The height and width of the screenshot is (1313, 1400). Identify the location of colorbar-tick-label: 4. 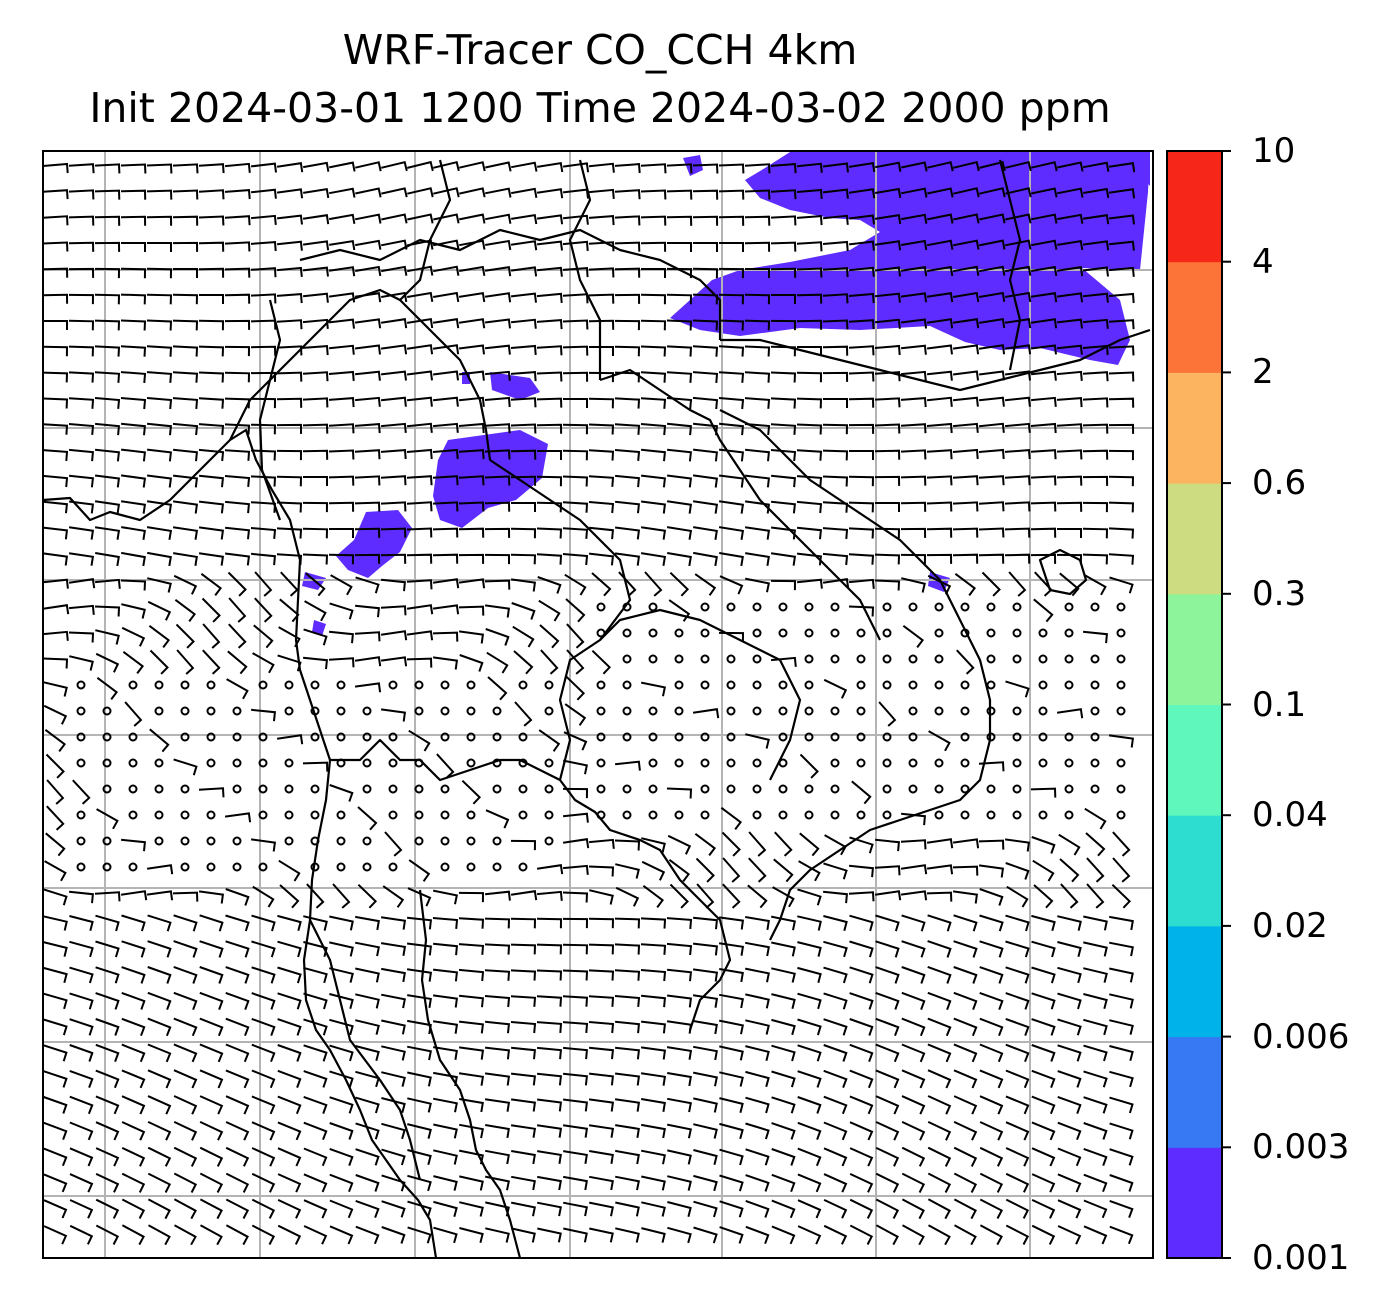
(1263, 261).